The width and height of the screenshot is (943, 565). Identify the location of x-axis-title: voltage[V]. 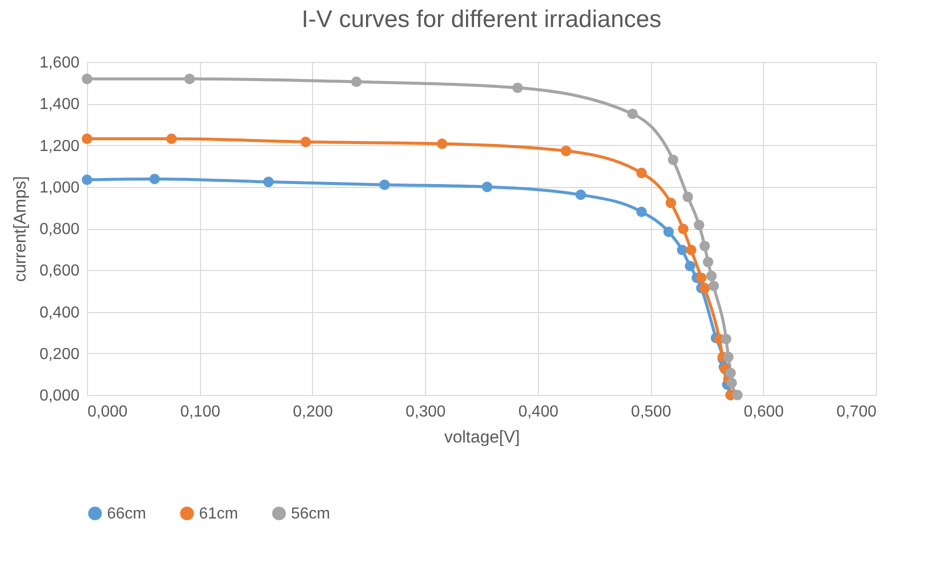
(482, 437).